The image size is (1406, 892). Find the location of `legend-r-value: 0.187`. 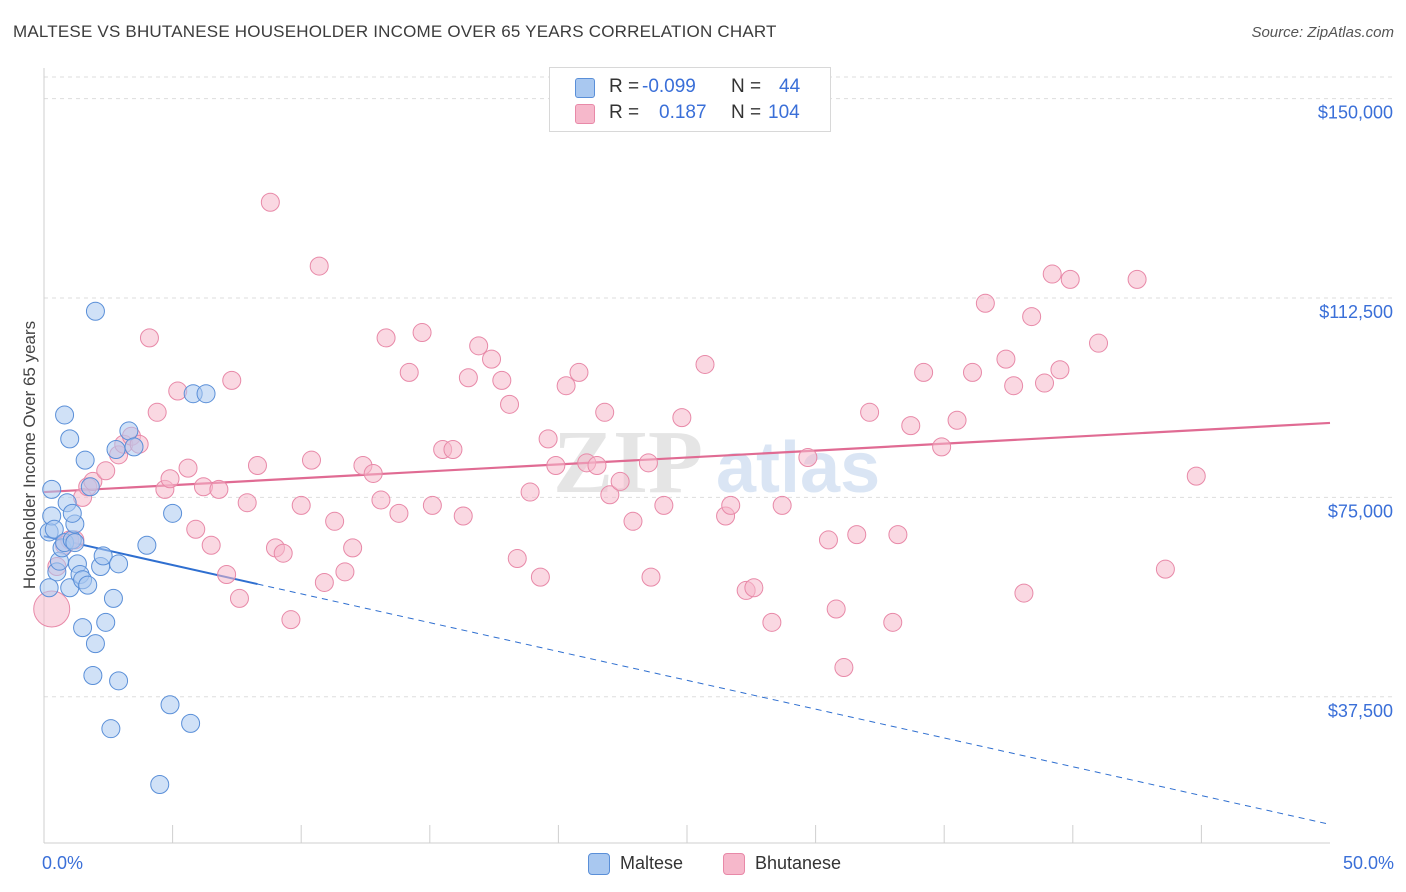

legend-r-value: 0.187 is located at coordinates (683, 112).